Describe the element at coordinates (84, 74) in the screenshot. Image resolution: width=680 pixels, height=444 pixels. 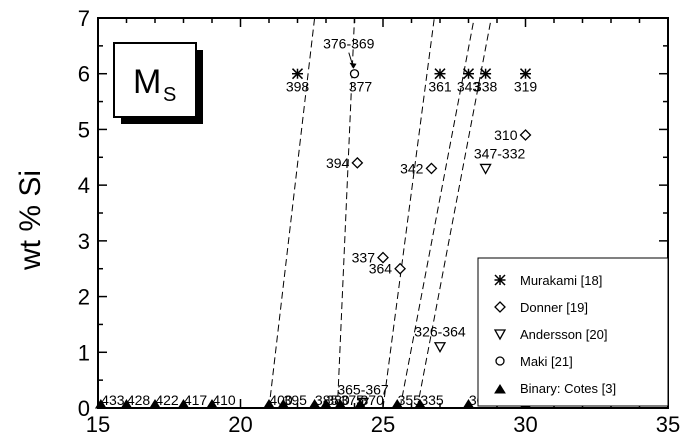
I see `y-tick-label: 6` at that location.